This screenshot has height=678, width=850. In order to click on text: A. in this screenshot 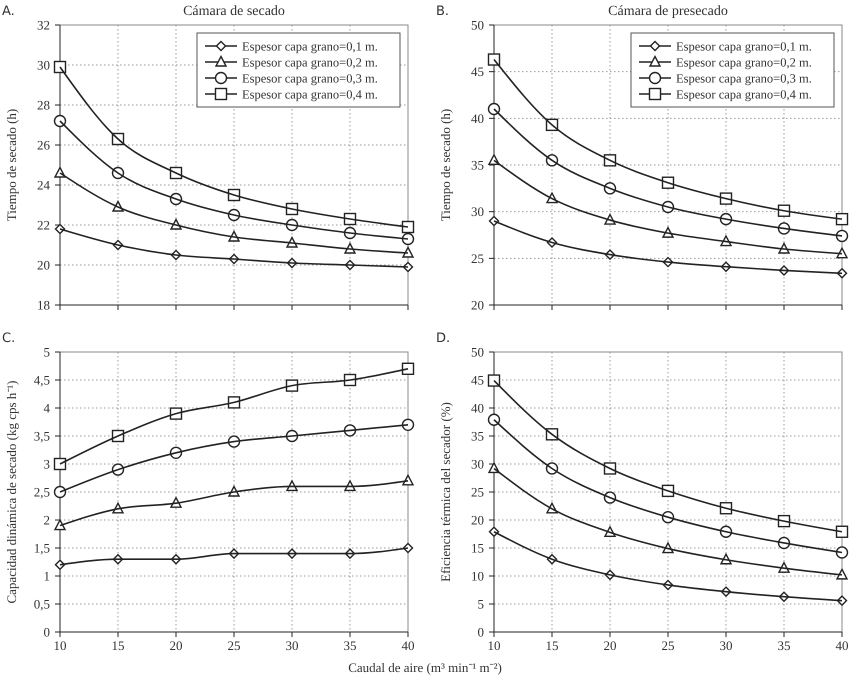, I will do `click(8, 11)`.